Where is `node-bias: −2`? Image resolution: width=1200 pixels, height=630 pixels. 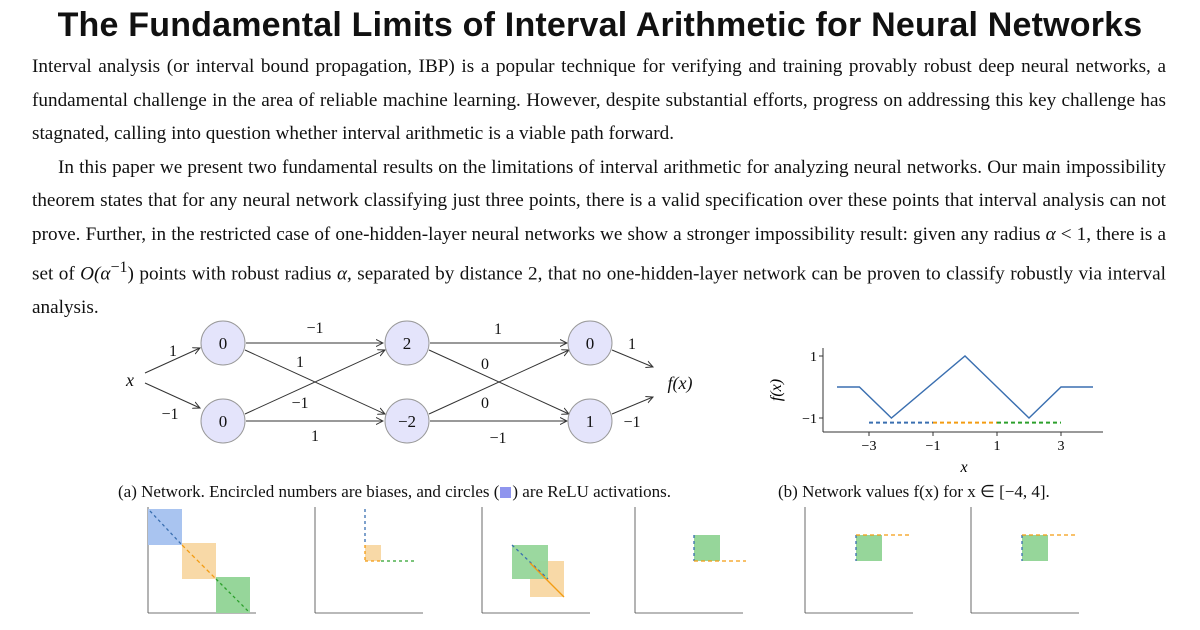 node-bias: −2 is located at coordinates (407, 421).